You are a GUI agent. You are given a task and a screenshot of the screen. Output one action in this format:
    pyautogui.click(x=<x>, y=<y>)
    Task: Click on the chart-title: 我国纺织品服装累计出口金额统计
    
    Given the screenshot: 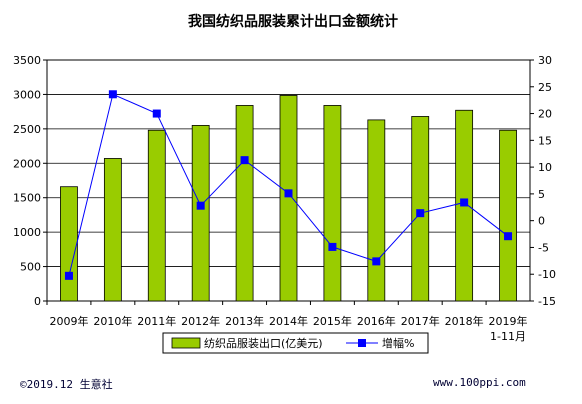 What is the action you would take?
    pyautogui.click(x=293, y=21)
    